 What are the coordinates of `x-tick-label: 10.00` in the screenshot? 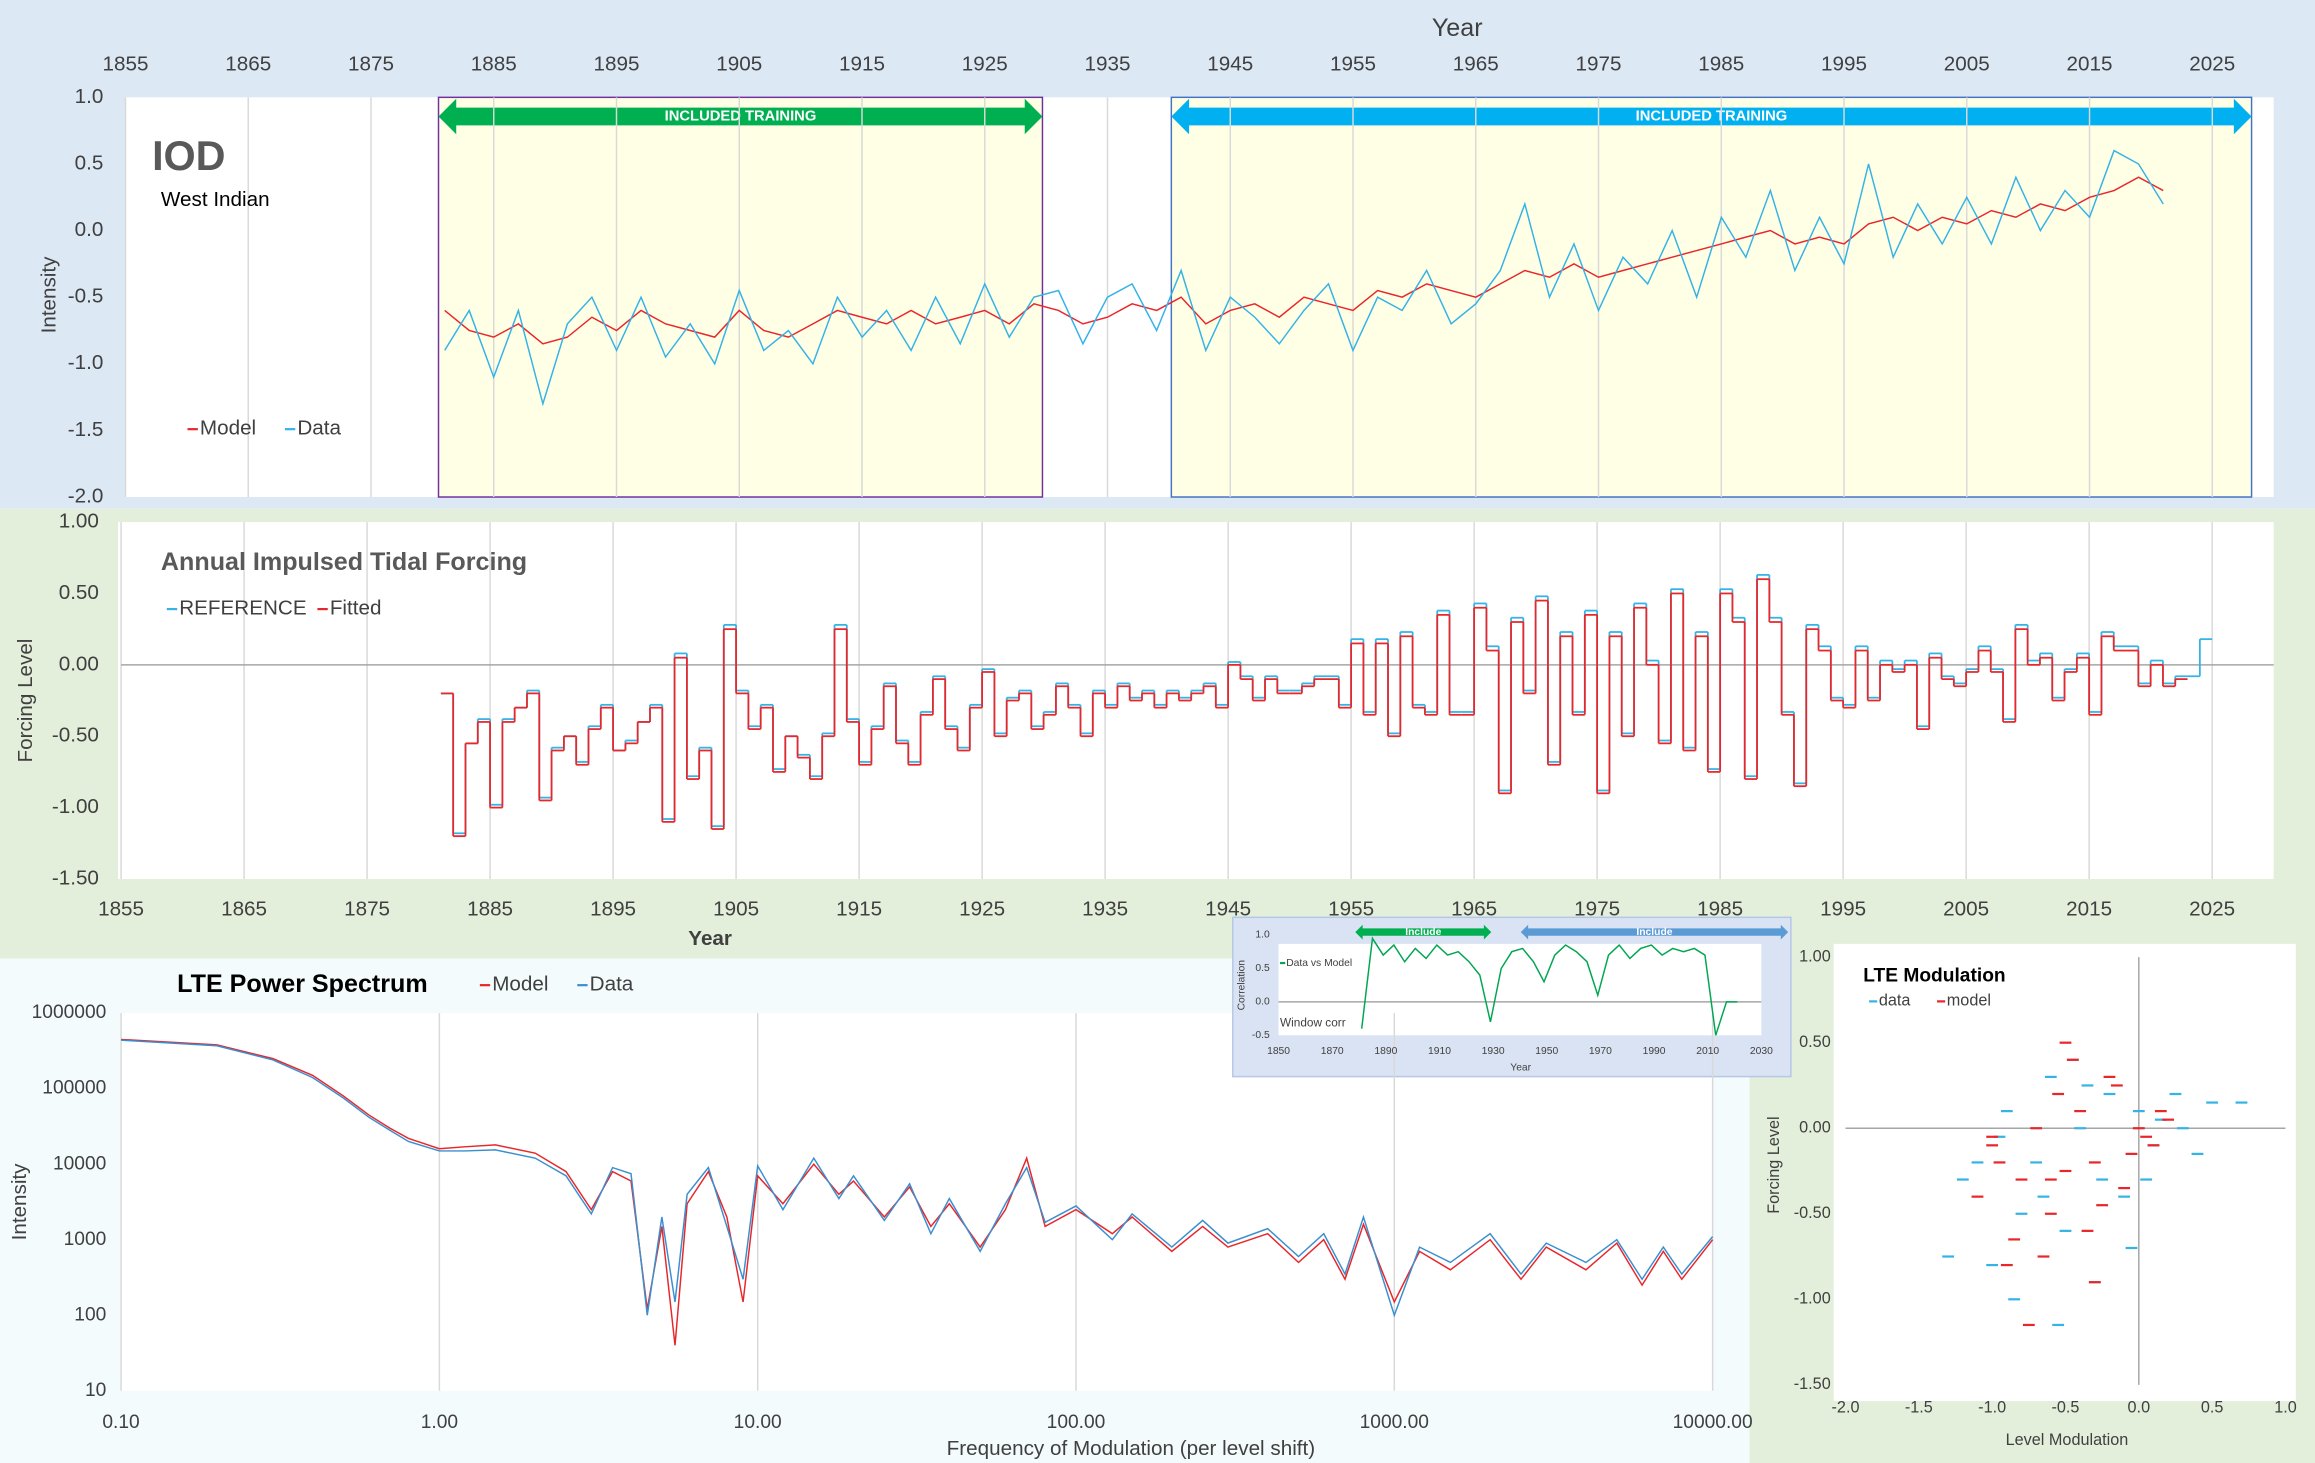 It's located at (758, 1422).